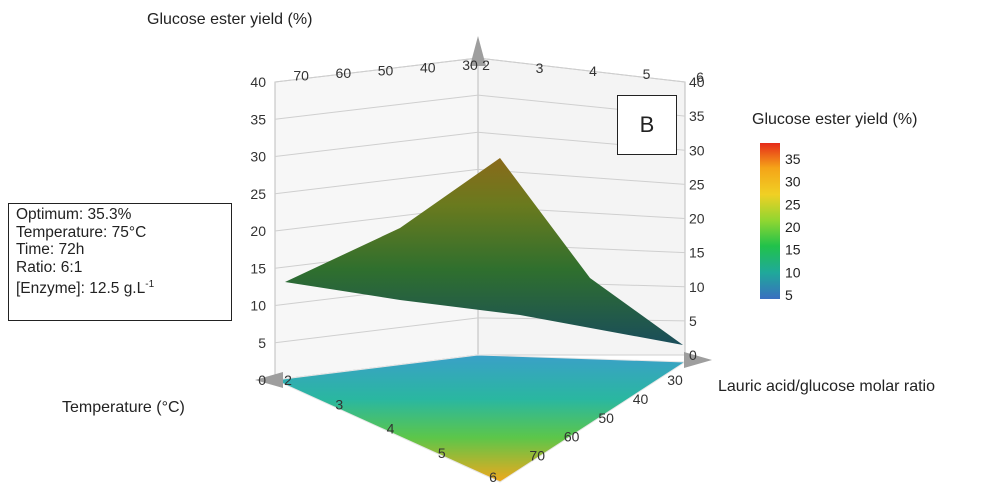 The width and height of the screenshot is (1008, 486). I want to click on bottom-temperature-tick-label: 3, so click(339, 404).